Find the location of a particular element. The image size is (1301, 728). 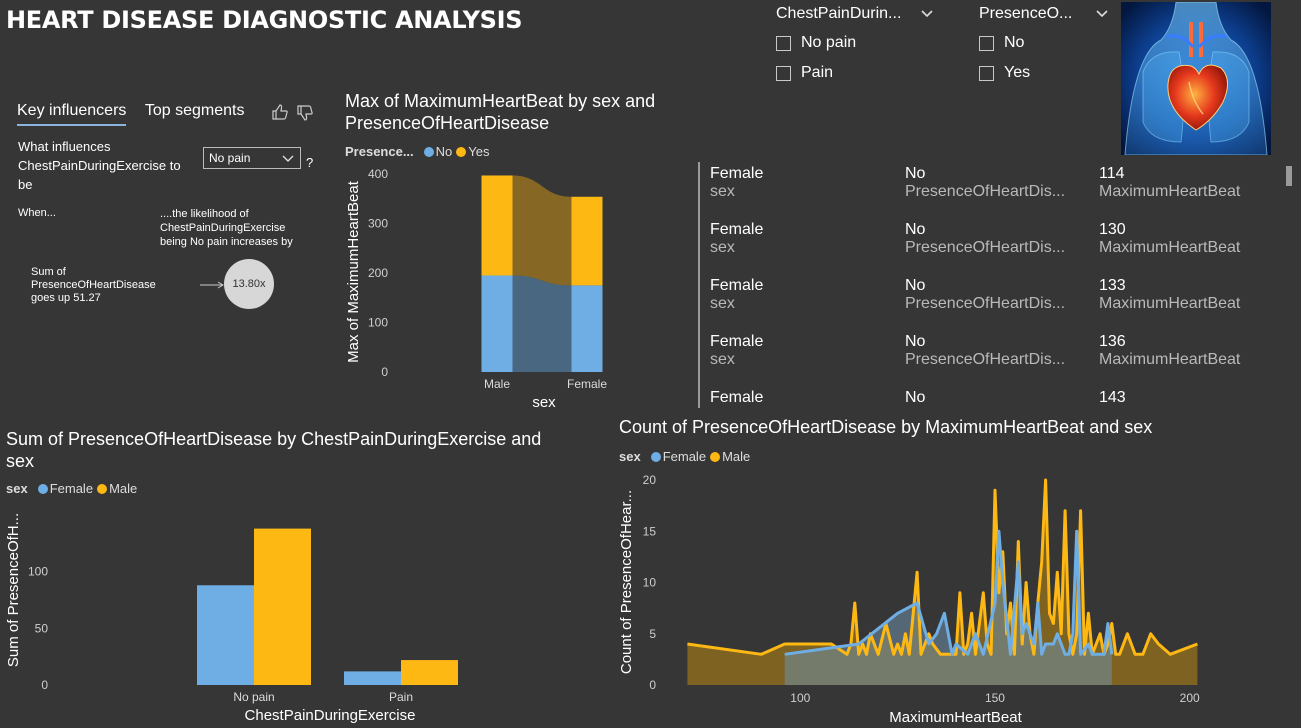

y-tick-label: 400 is located at coordinates (378, 174).